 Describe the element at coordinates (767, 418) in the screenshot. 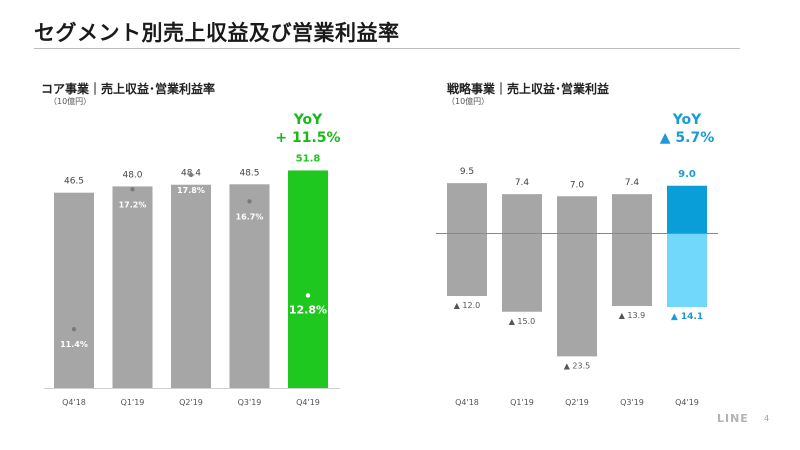

I see `page-number: 4` at that location.